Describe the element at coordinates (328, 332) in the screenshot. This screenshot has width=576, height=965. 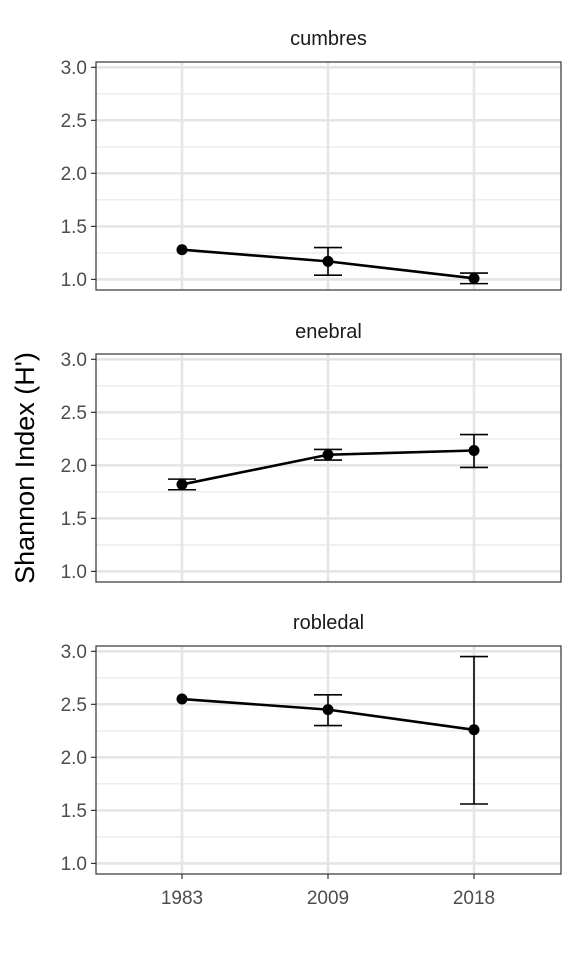
I see `facet-title: enebral` at that location.